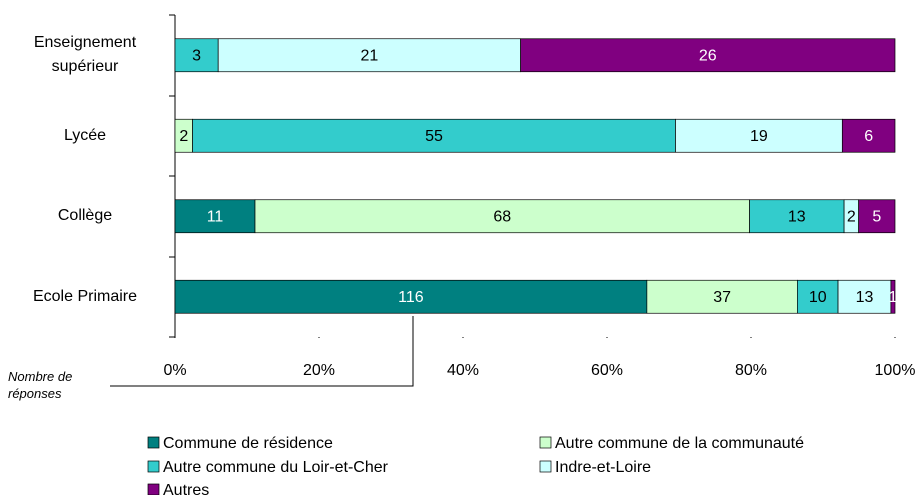 The height and width of the screenshot is (495, 923). I want to click on data-label: 19, so click(759, 136).